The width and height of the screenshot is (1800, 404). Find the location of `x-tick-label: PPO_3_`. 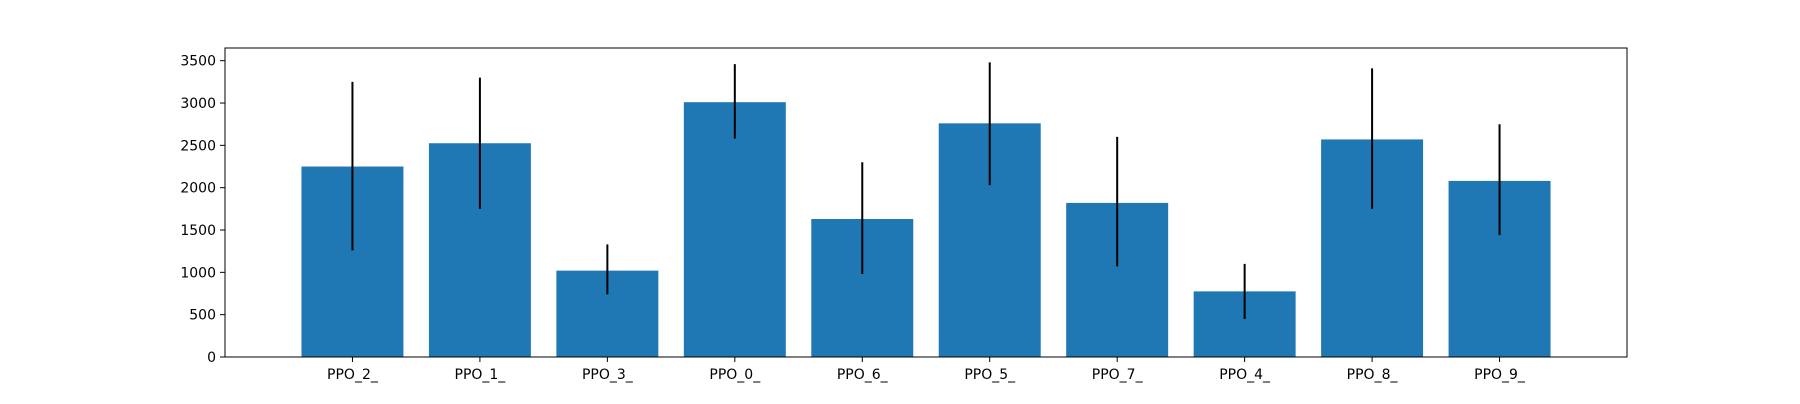

x-tick-label: PPO_3_ is located at coordinates (608, 375).